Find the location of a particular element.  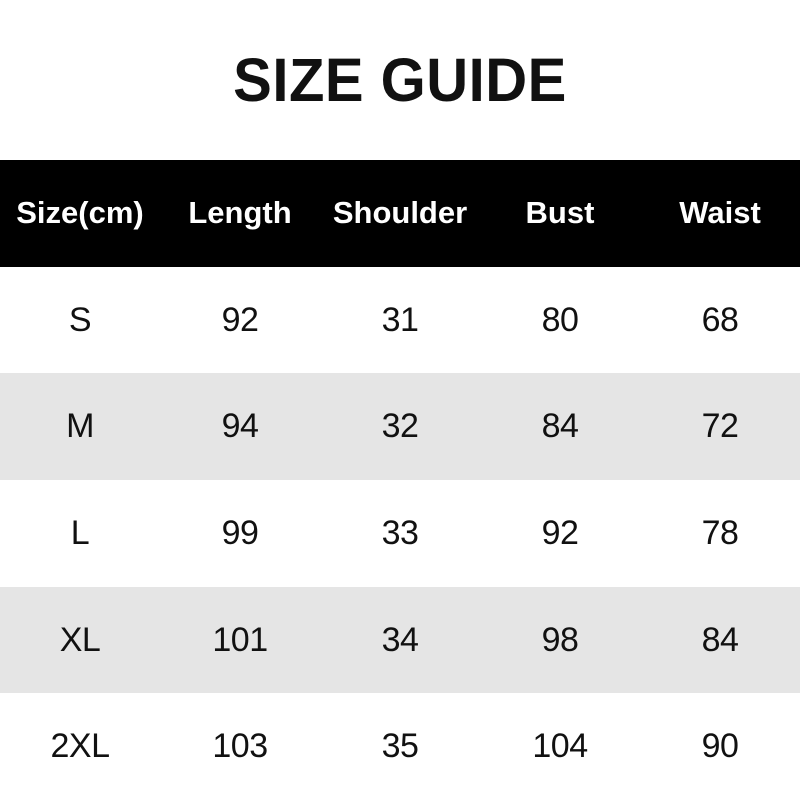

table-row: L 99 33 92 78 is located at coordinates (400, 533).